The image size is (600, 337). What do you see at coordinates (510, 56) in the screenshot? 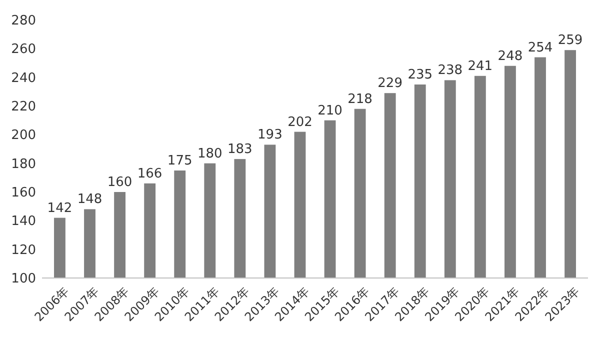
I see `data-label: 248` at bounding box center [510, 56].